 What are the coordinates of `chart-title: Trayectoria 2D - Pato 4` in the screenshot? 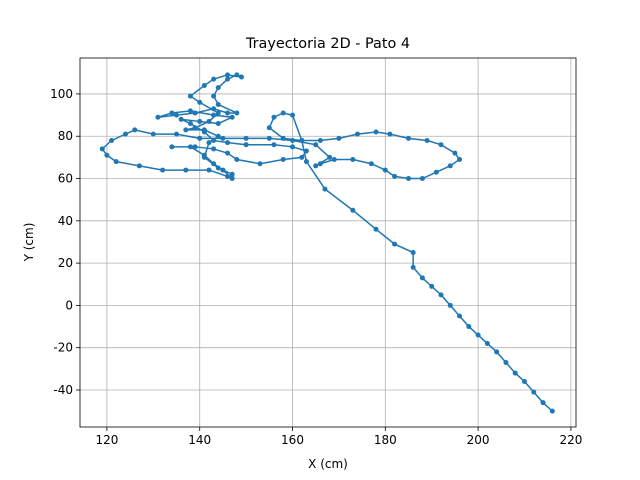 It's located at (327, 44).